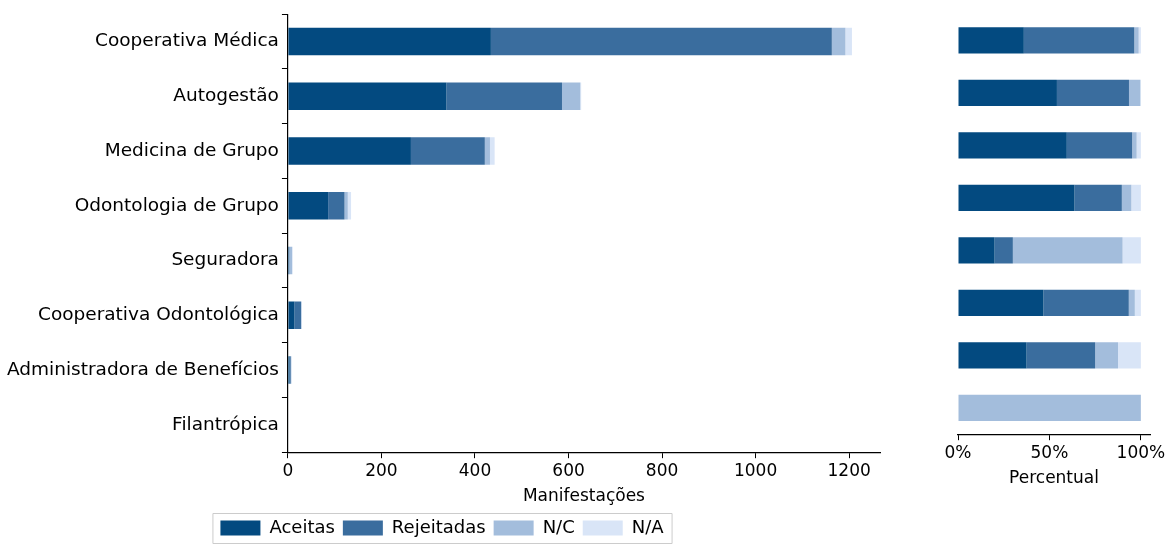  What do you see at coordinates (302, 526) in the screenshot?
I see `legend-label: Aceitas` at bounding box center [302, 526].